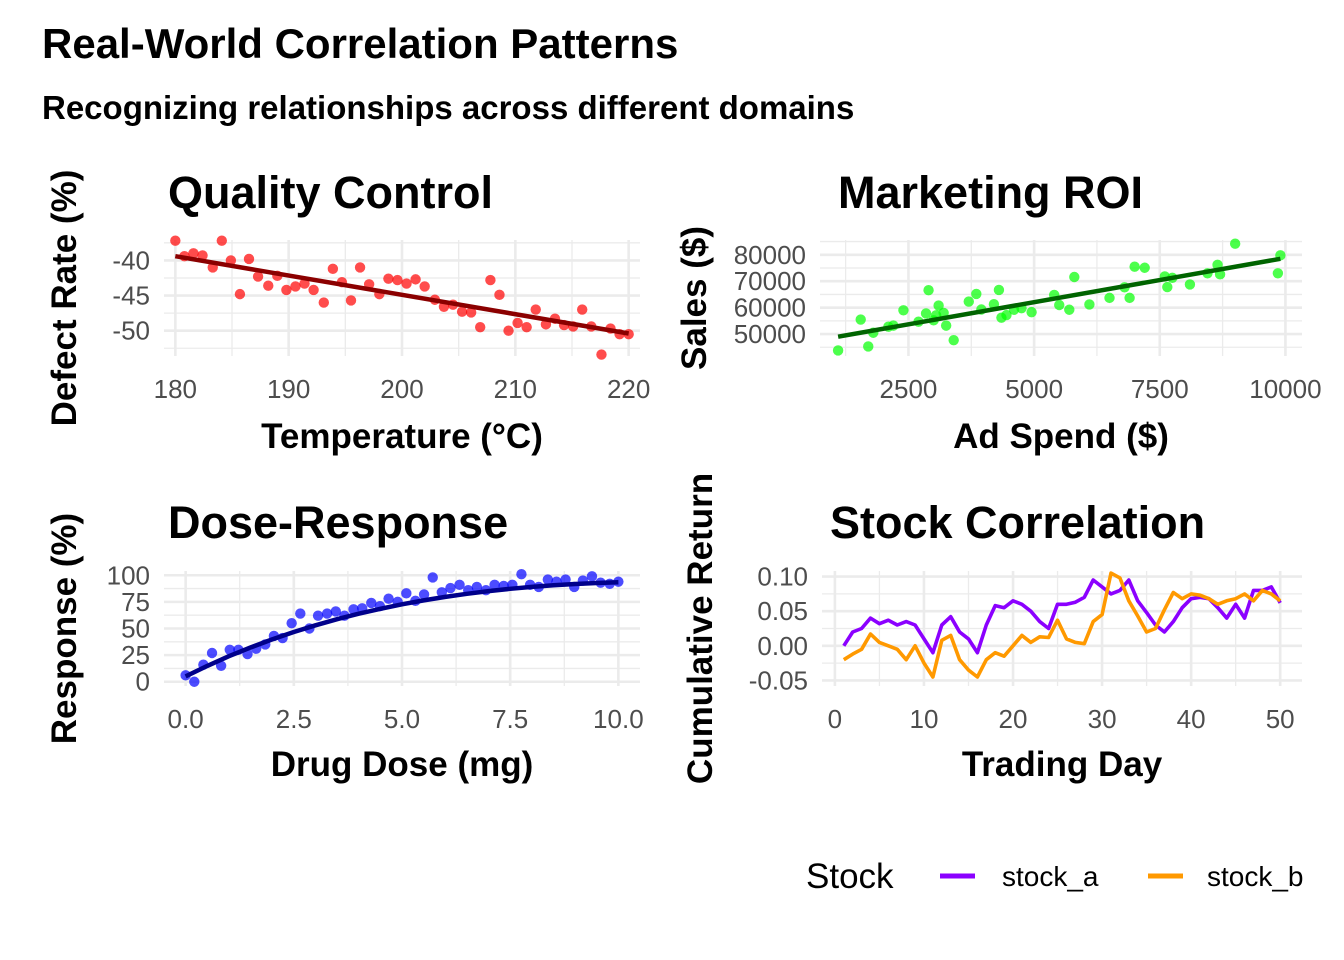  What do you see at coordinates (131, 260) in the screenshot?
I see `y-tick-label: -40` at bounding box center [131, 260].